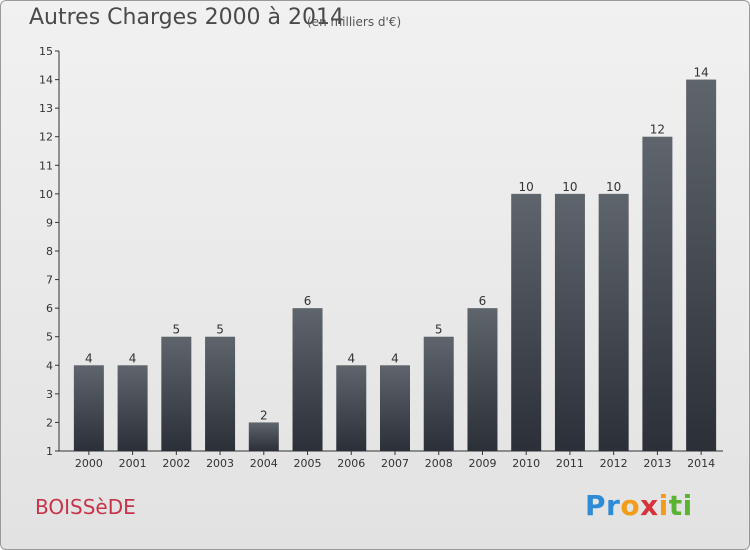 The height and width of the screenshot is (550, 750). Describe the element at coordinates (675, 505) in the screenshot. I see `logo-letter: t` at that location.